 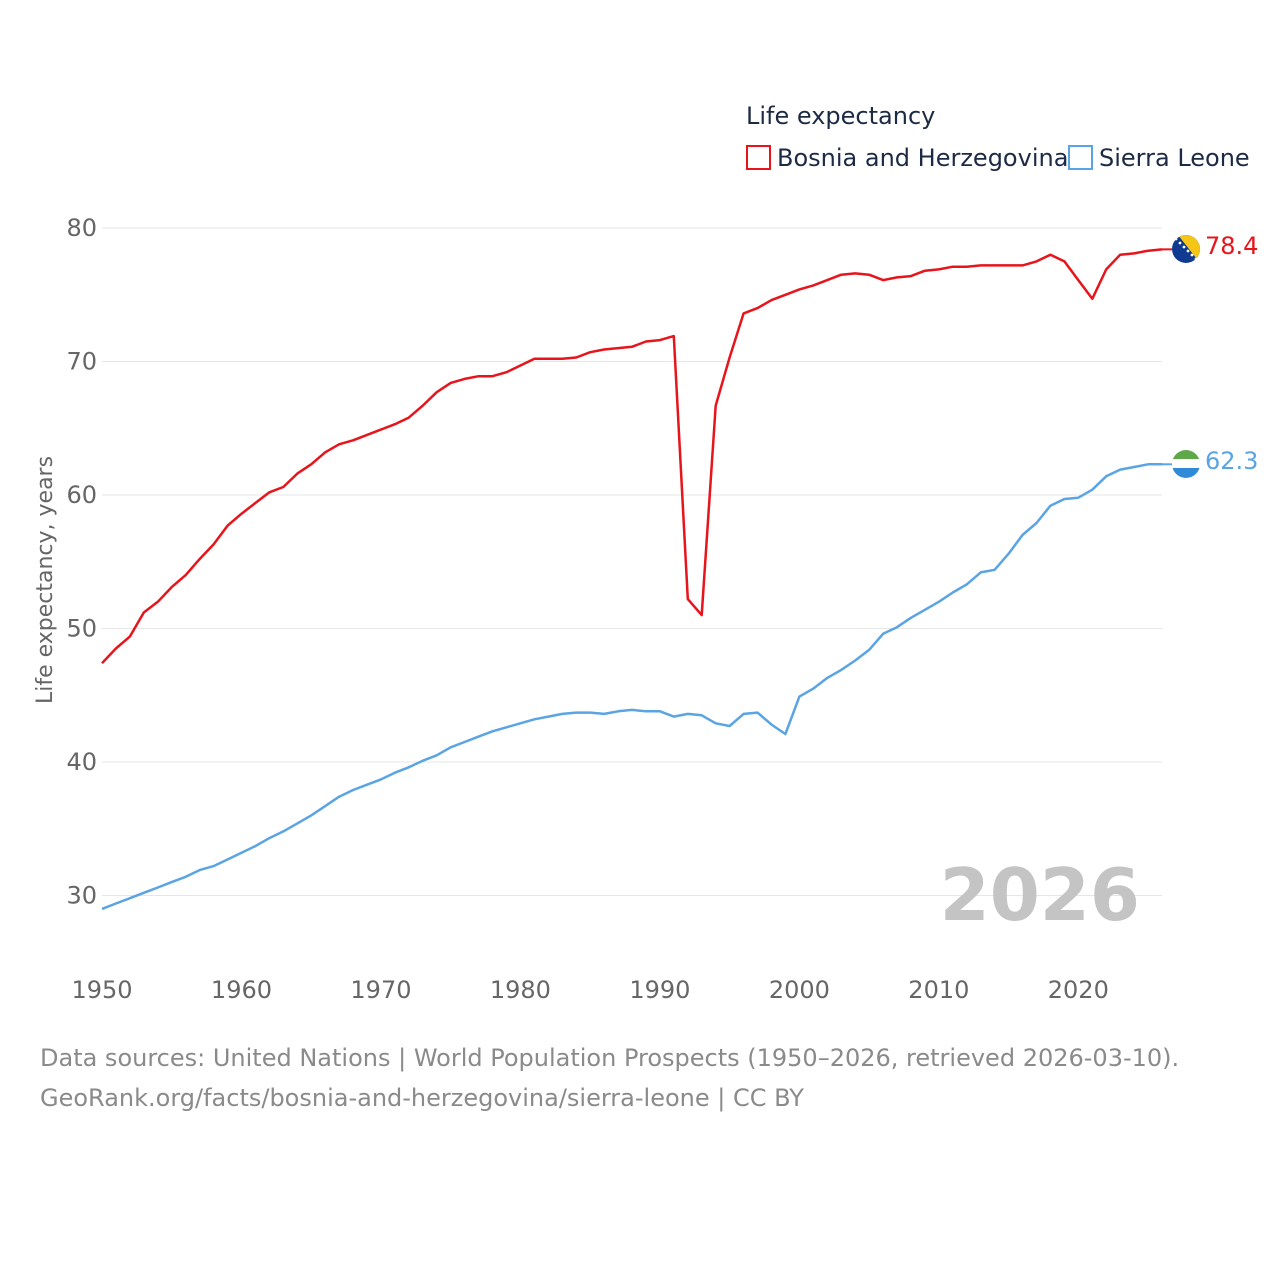 What do you see at coordinates (1231, 246) in the screenshot?
I see `end-label-bosnia: 78.4` at bounding box center [1231, 246].